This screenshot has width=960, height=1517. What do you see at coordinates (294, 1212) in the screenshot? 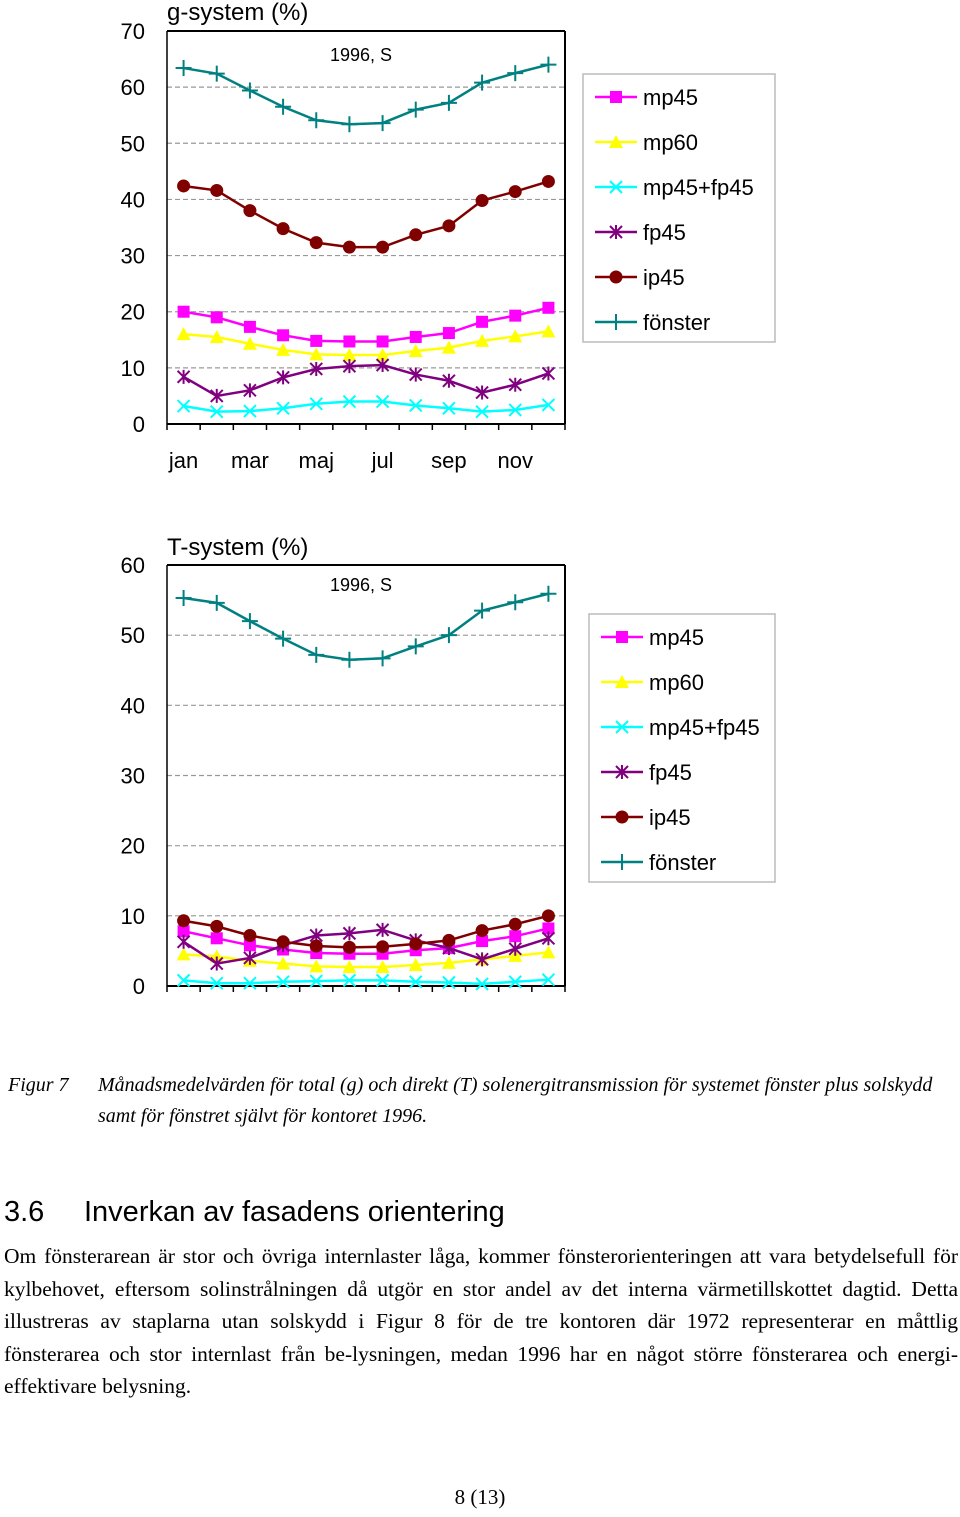
I see `section-title: Inverkan av fasadens orientering` at bounding box center [294, 1212].